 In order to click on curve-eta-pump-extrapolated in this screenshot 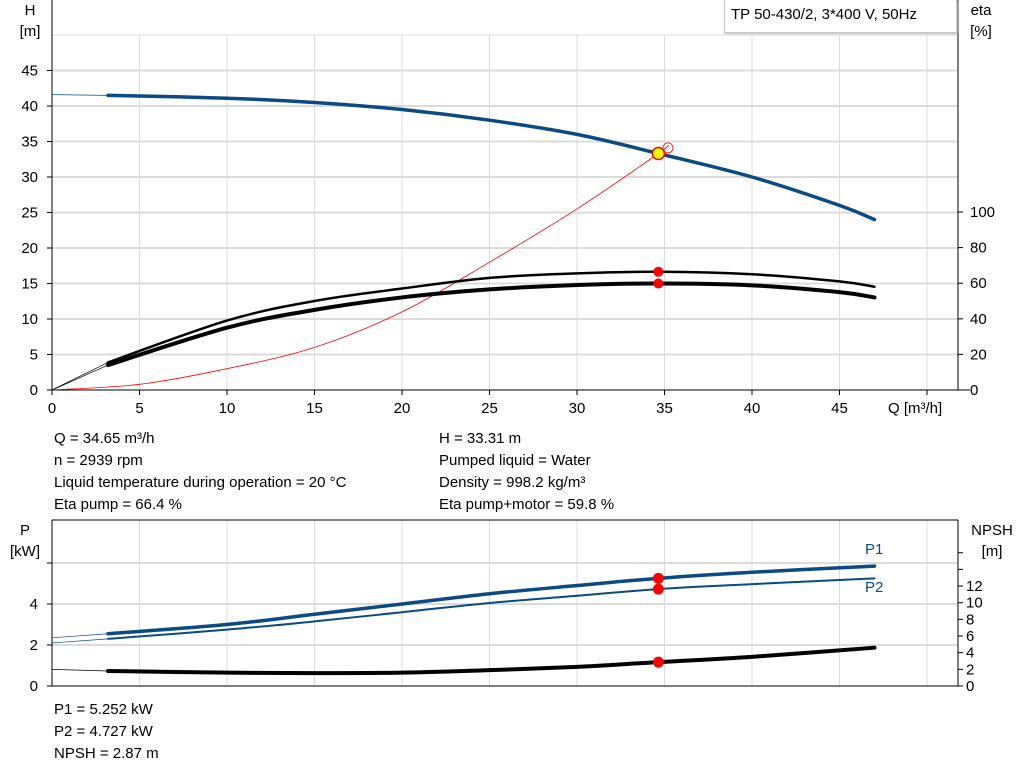, I will do `click(80, 376)`.